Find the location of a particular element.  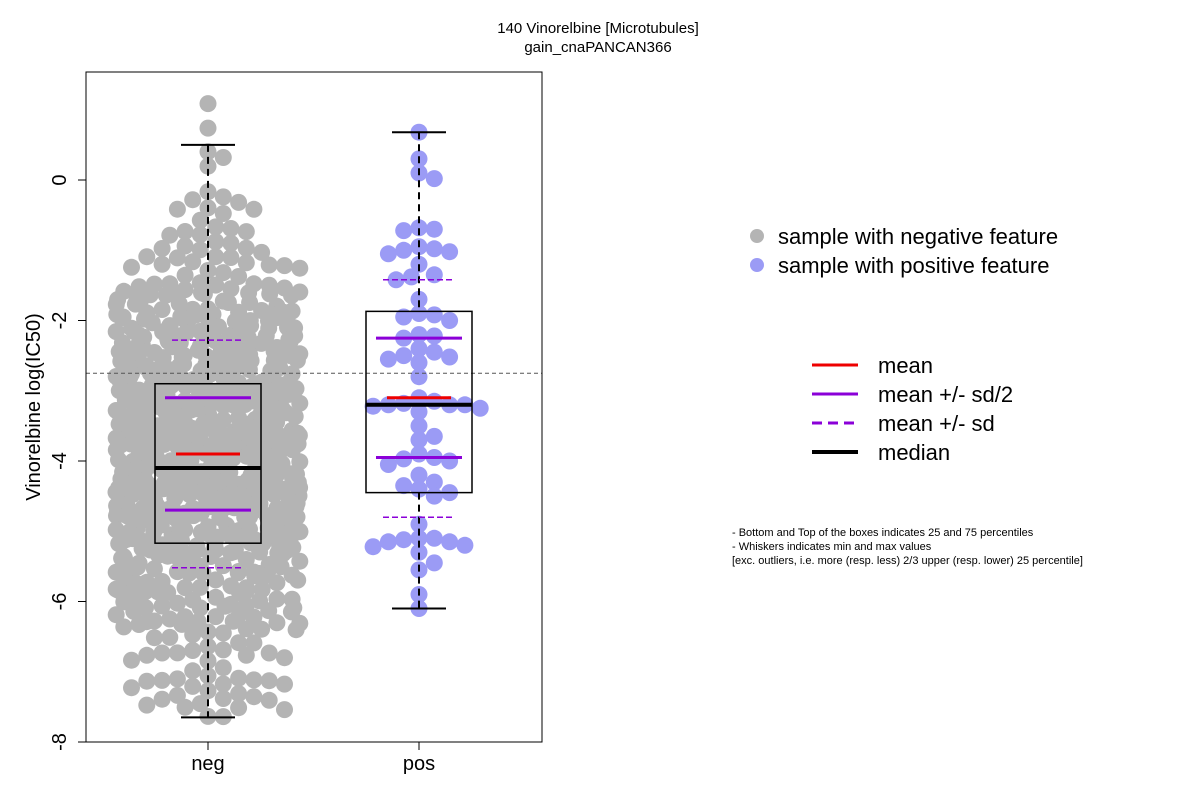

legend-line-label: mean is located at coordinates (905, 365).